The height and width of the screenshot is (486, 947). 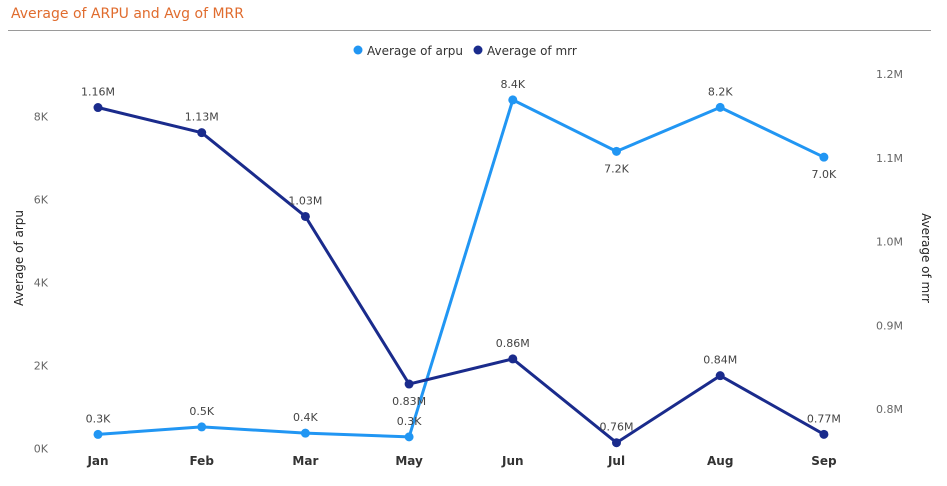 What do you see at coordinates (41, 200) in the screenshot?
I see `left-tick-label: 6K` at bounding box center [41, 200].